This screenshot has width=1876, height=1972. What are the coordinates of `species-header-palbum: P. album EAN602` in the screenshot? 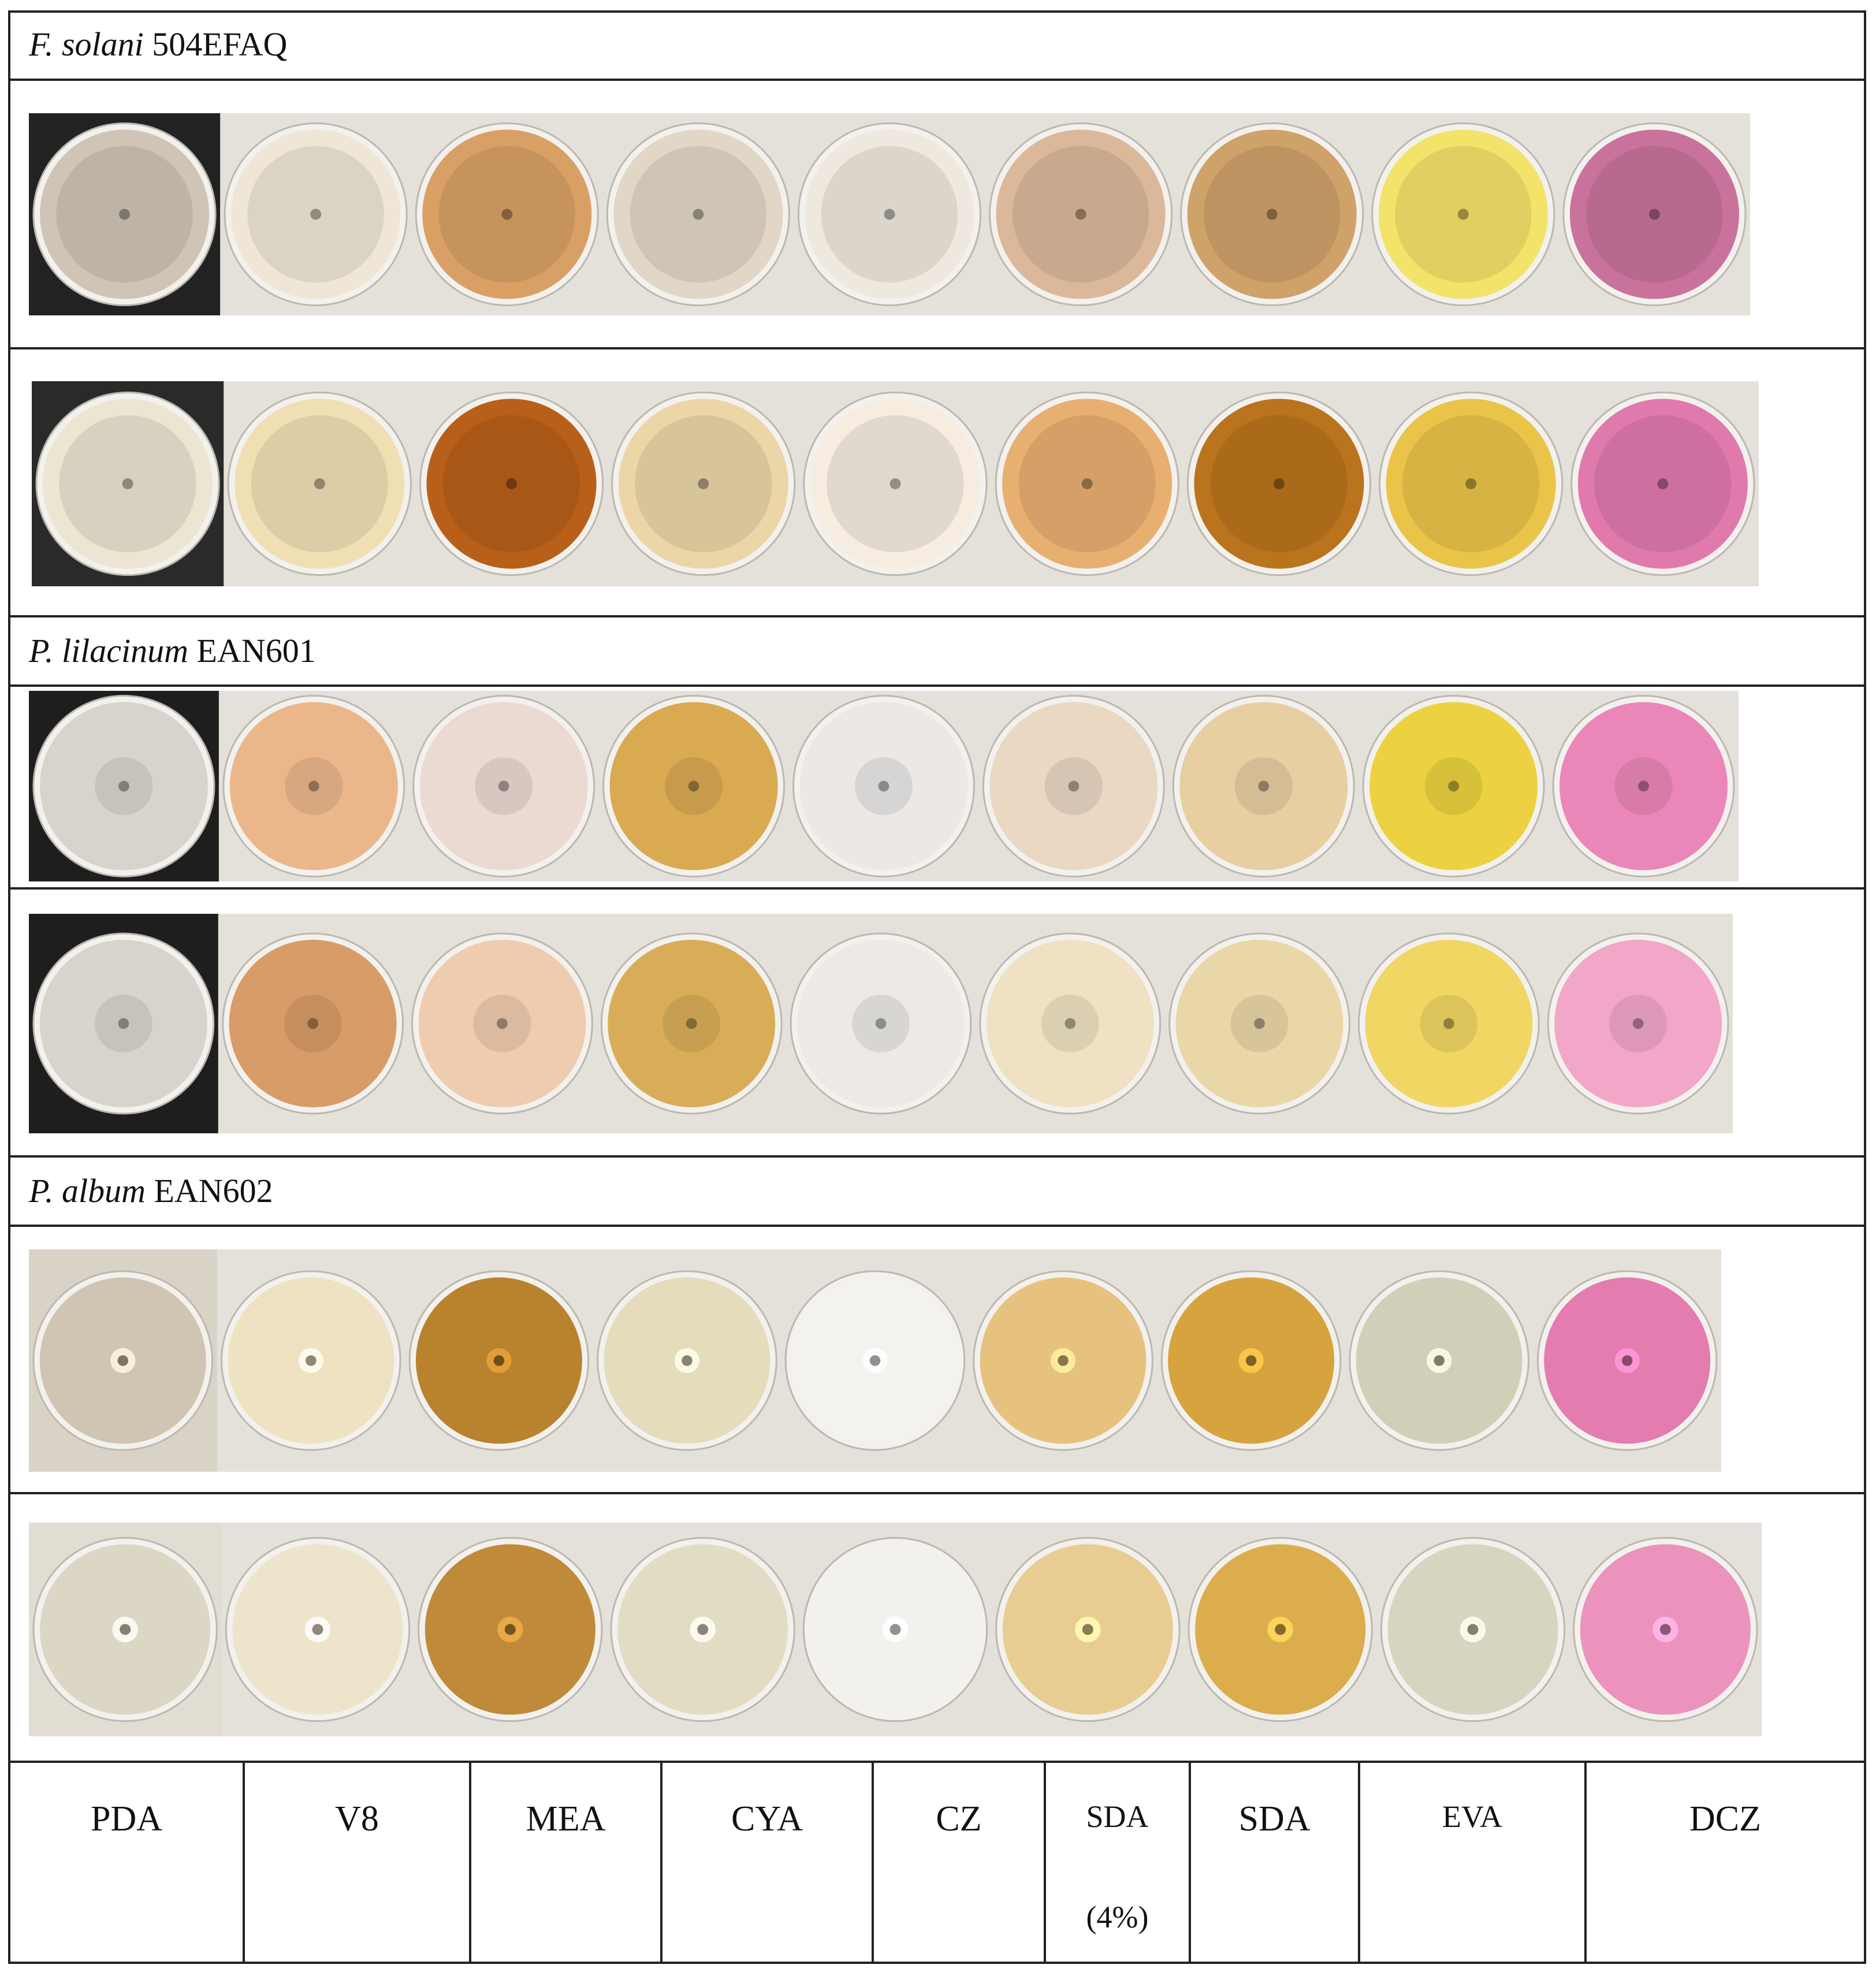 It's located at (151, 1191).